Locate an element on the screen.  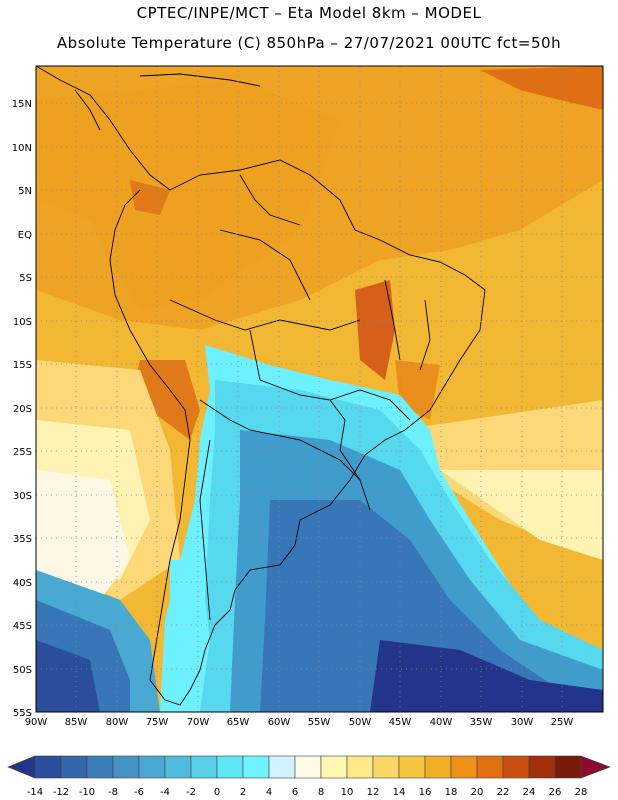
colorbar-tick-label: 28 is located at coordinates (581, 792).